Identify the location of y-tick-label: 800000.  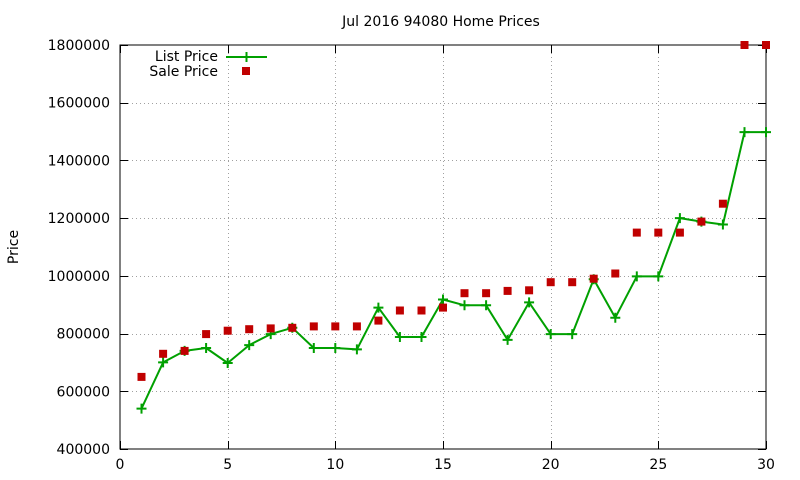
(83, 335).